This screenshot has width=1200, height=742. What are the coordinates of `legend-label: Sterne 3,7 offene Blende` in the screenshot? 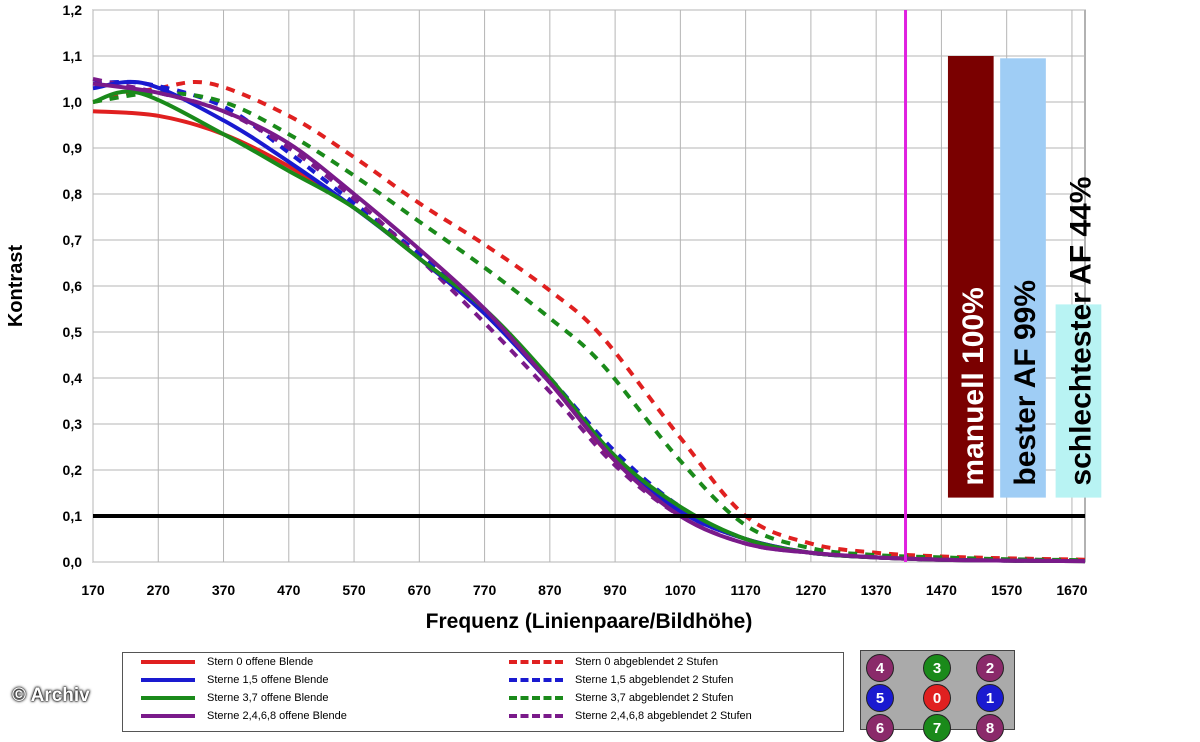 It's located at (268, 698).